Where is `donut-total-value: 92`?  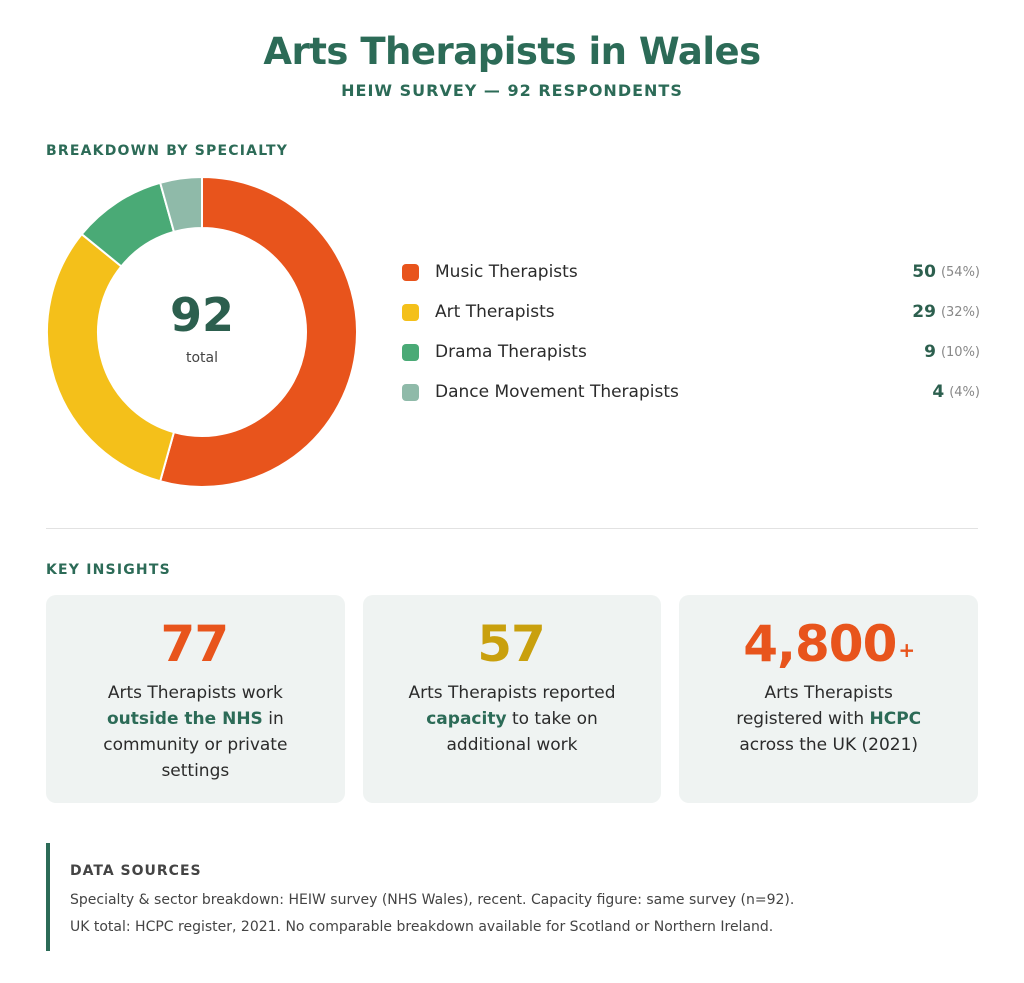
donut-total-value: 92 is located at coordinates (201, 315).